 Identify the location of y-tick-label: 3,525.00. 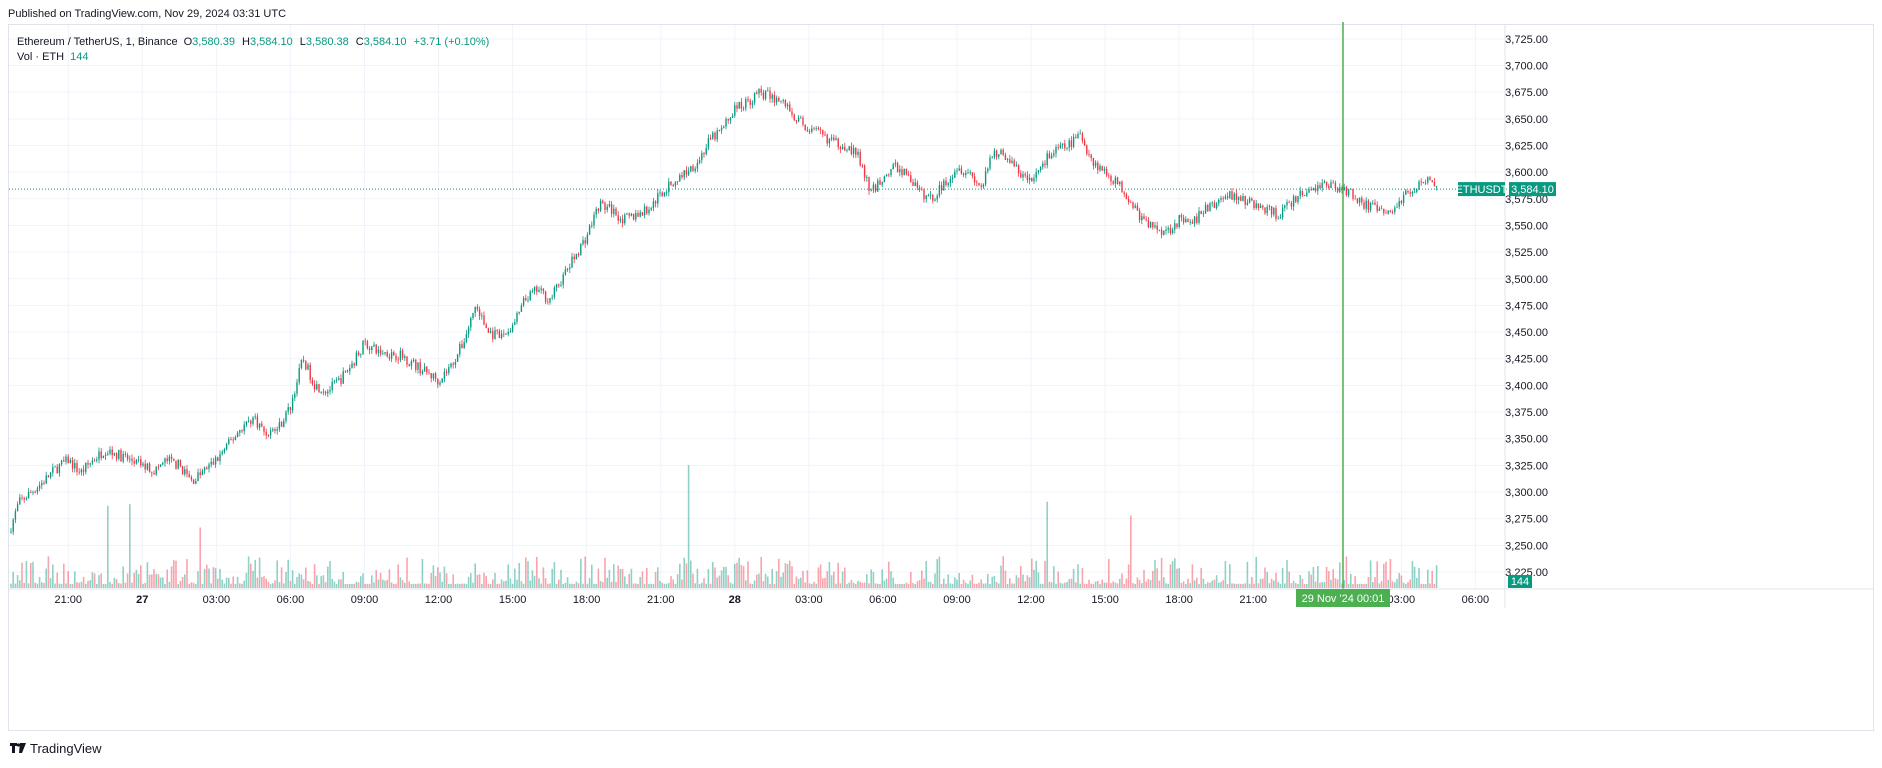
(1526, 253).